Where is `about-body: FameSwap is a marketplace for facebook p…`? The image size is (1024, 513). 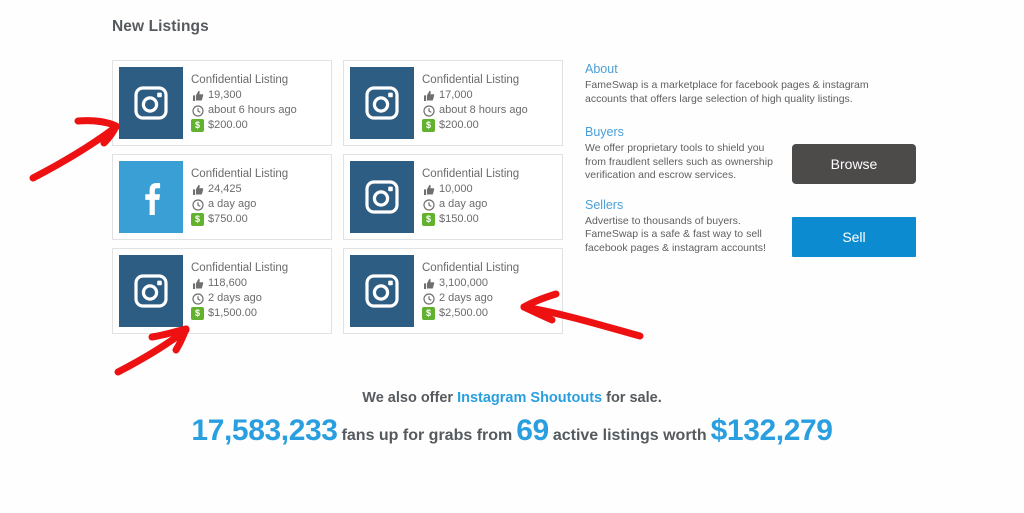 about-body: FameSwap is a marketplace for facebook p… is located at coordinates (727, 92).